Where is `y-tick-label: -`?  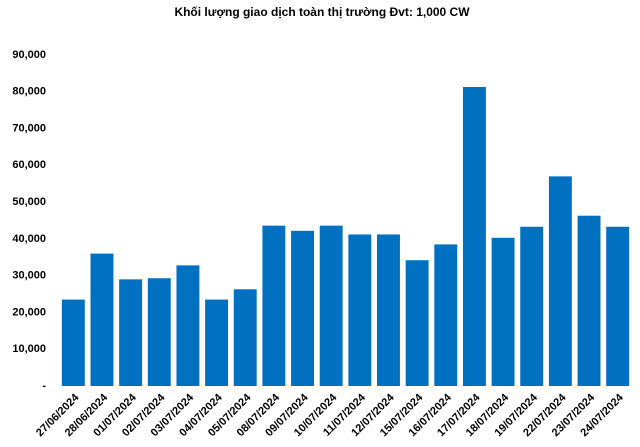
y-tick-label: - is located at coordinates (44, 386).